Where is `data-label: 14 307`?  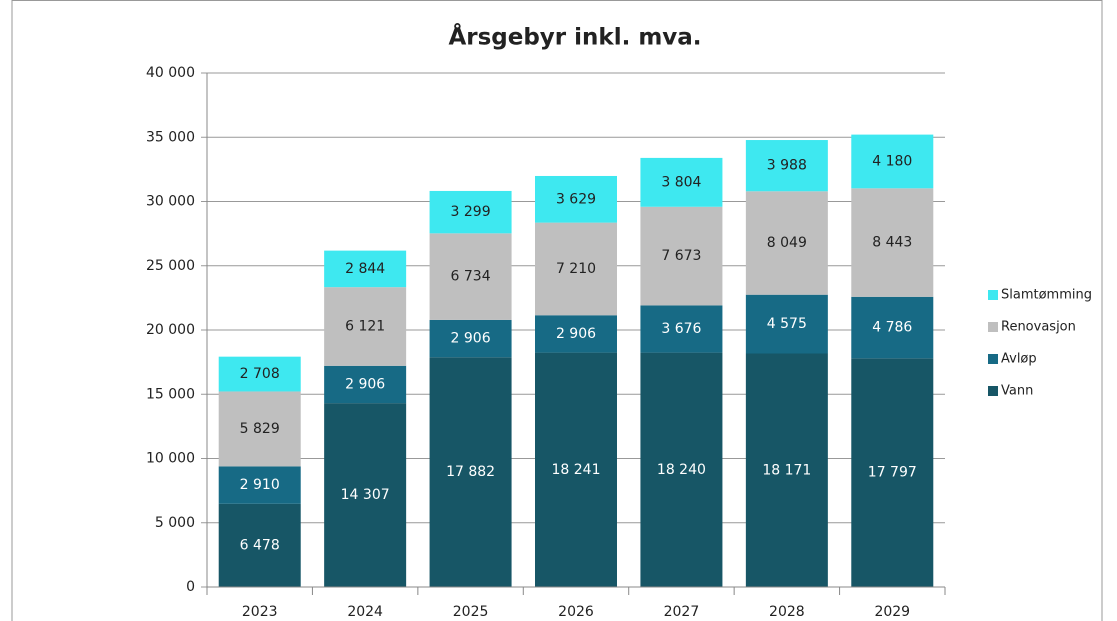 data-label: 14 307 is located at coordinates (365, 495).